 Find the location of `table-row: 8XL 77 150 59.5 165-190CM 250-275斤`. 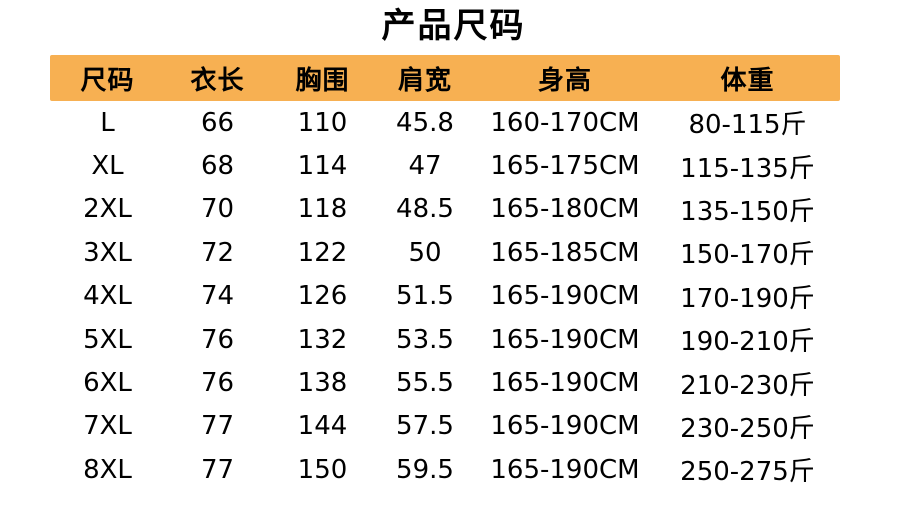

table-row: 8XL 77 150 59.5 165-190CM 250-275斤 is located at coordinates (445, 469).